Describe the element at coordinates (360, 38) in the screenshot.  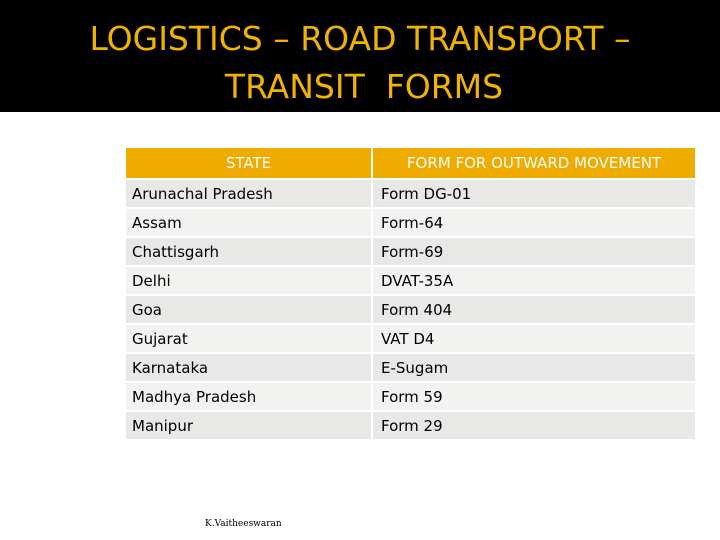
I see `title-line: LOGISTICS – ROAD TRANSPORT –` at that location.